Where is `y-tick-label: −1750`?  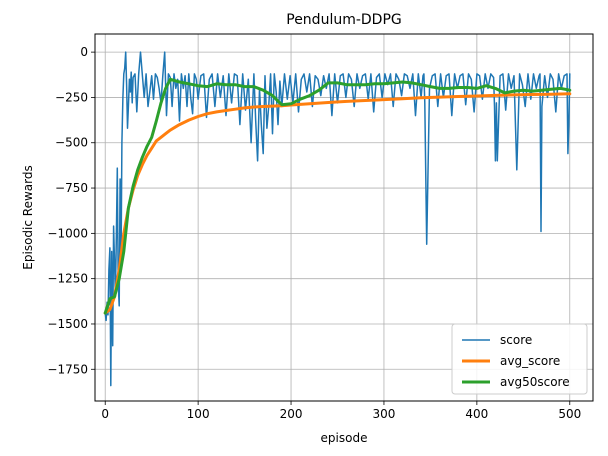
y-tick-label: −1750 is located at coordinates (67, 369).